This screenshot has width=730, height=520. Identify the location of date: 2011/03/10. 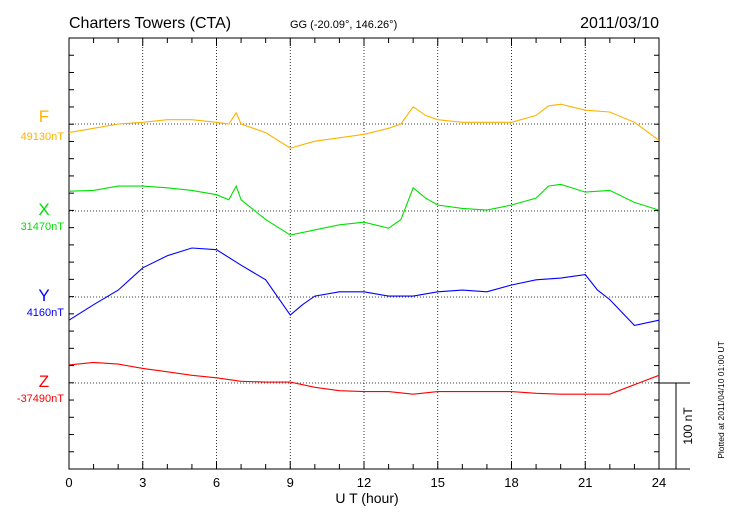
(619, 23).